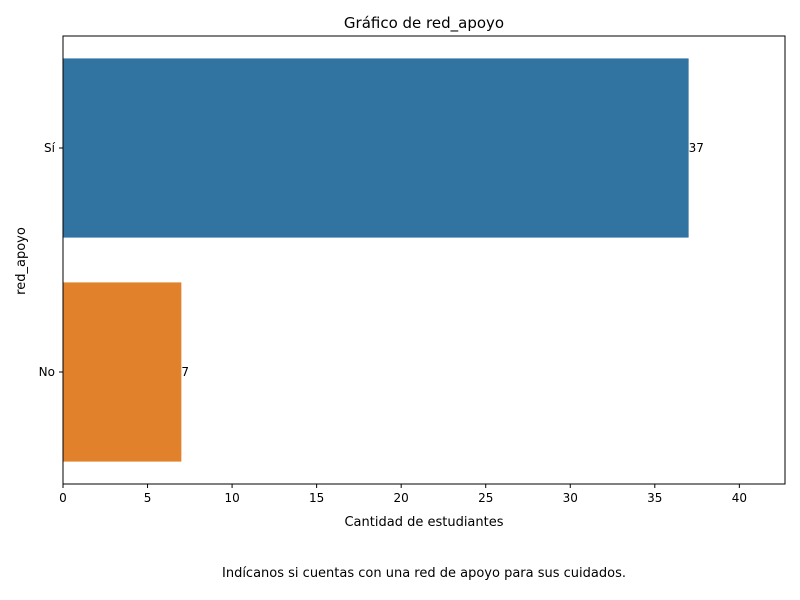 This screenshot has width=800, height=600. Describe the element at coordinates (122, 372) in the screenshot. I see `bar` at that location.